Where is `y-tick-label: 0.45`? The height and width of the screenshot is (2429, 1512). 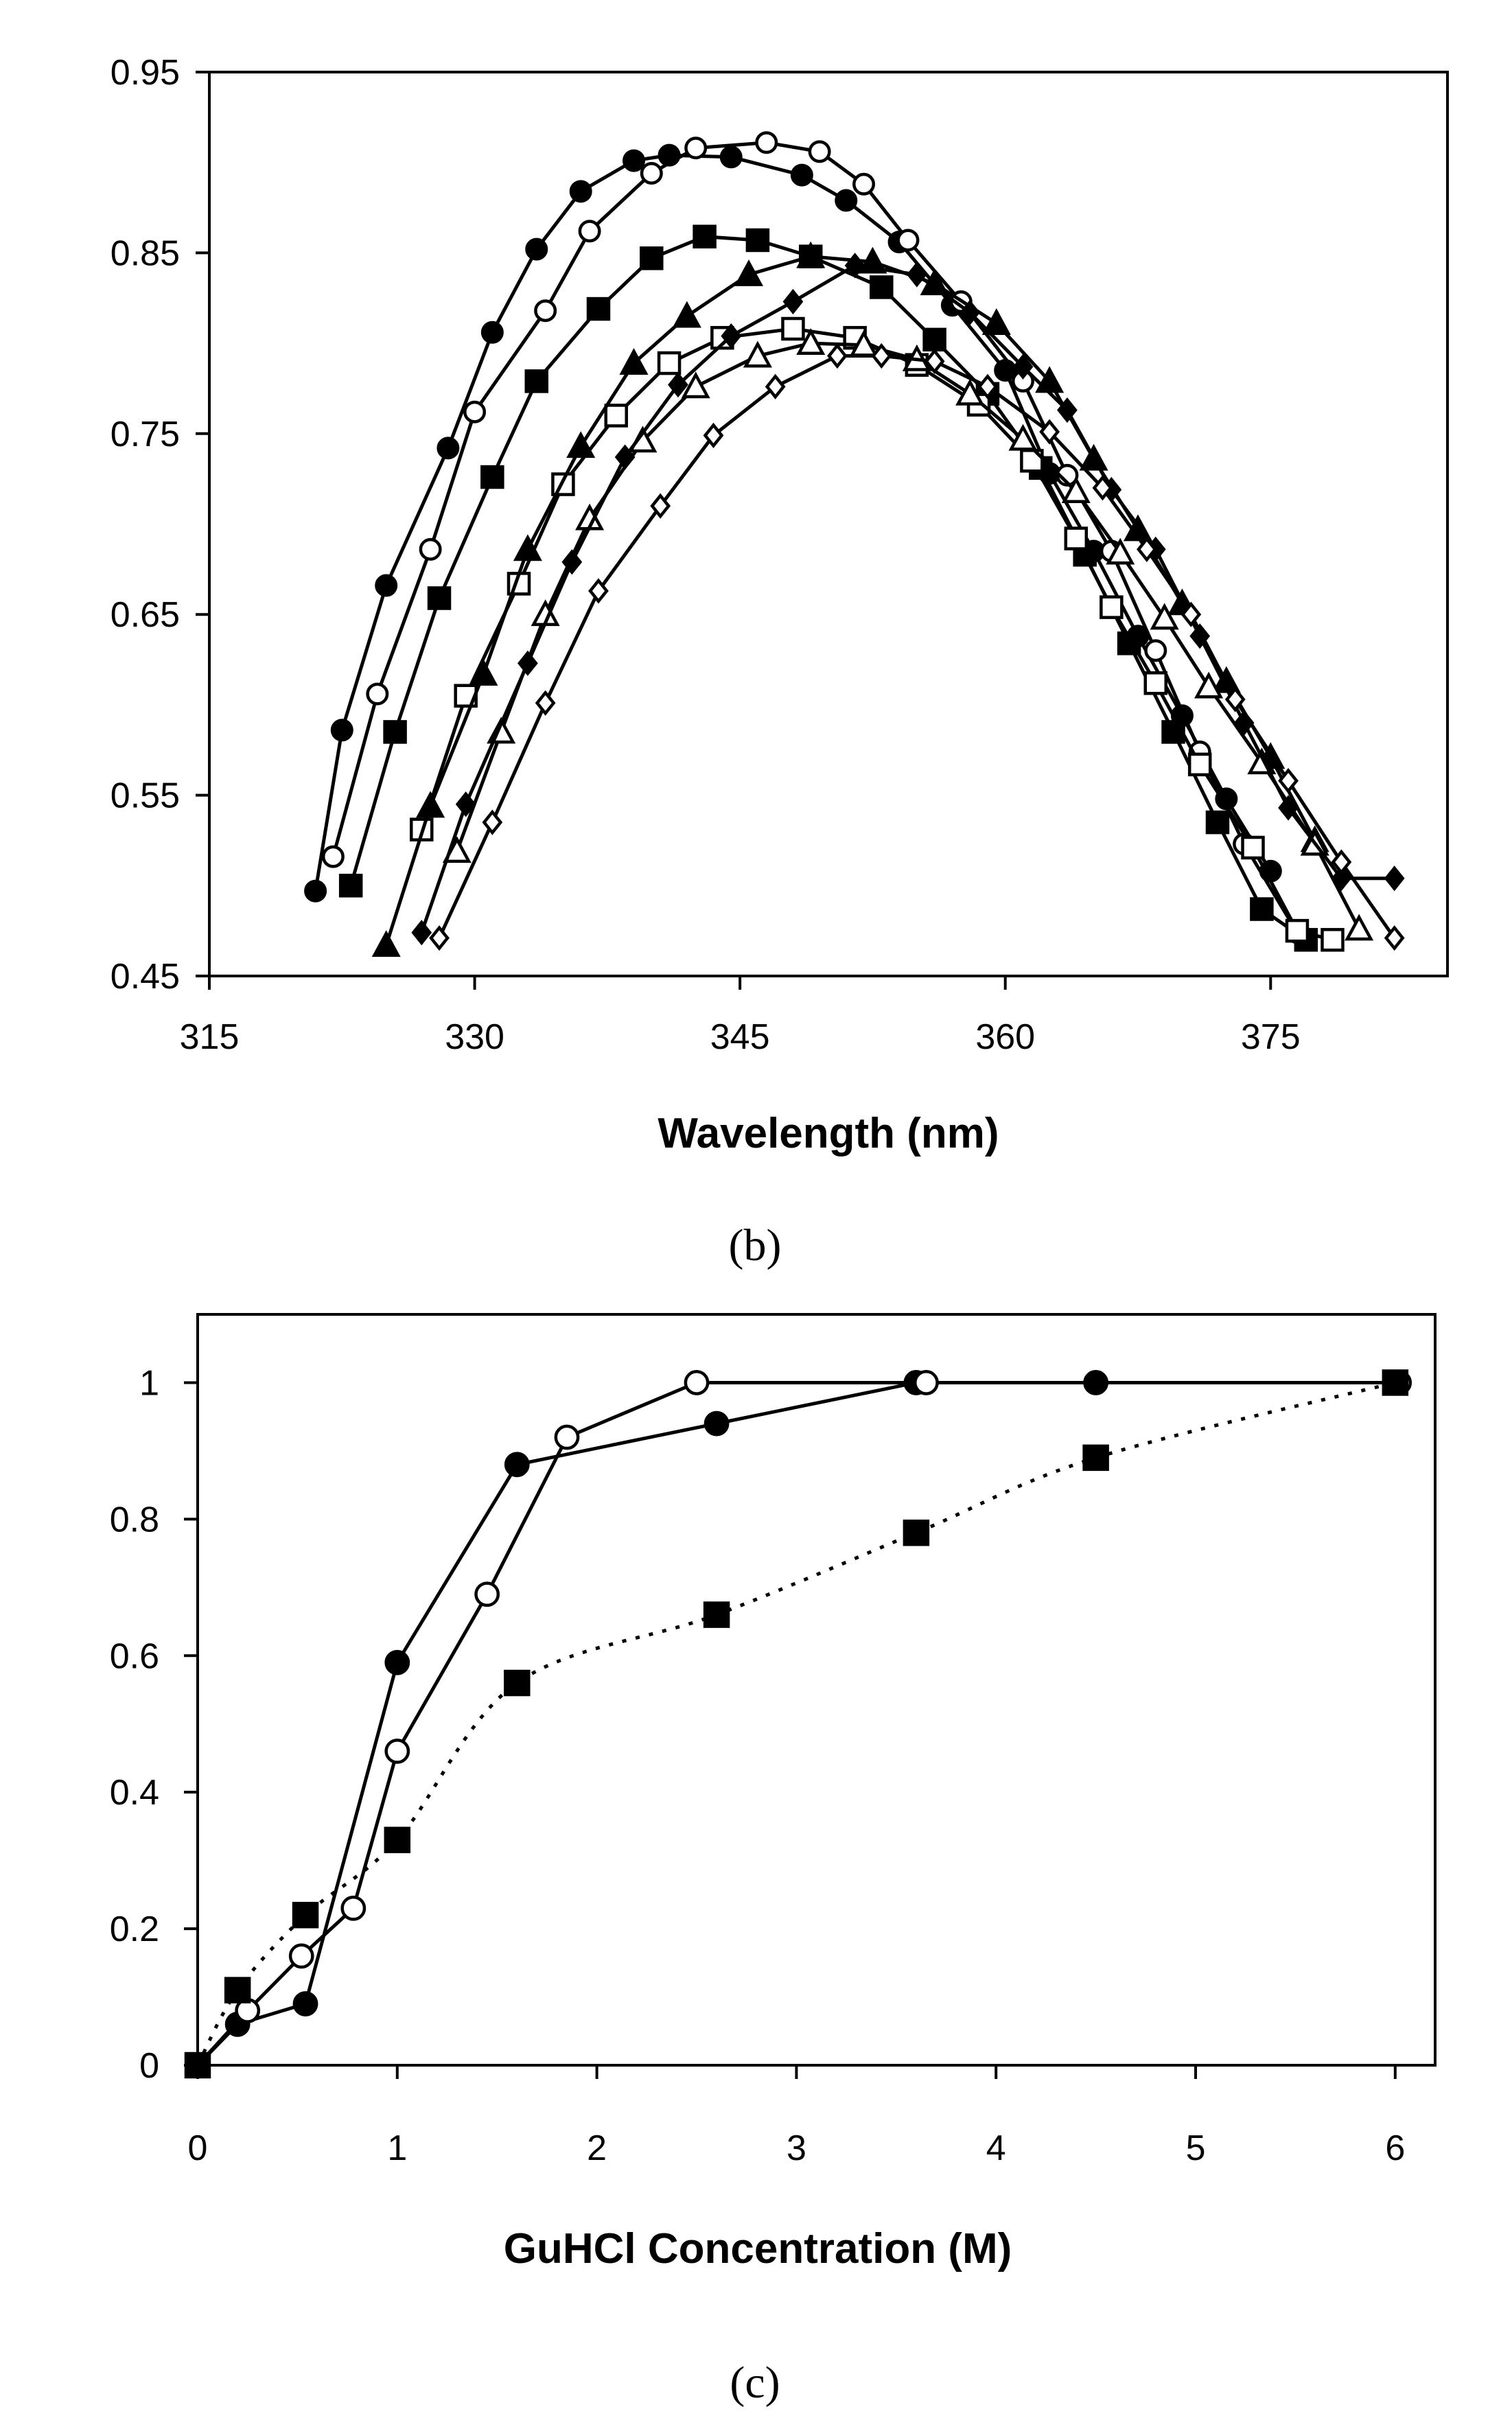 y-tick-label: 0.45 is located at coordinates (145, 977).